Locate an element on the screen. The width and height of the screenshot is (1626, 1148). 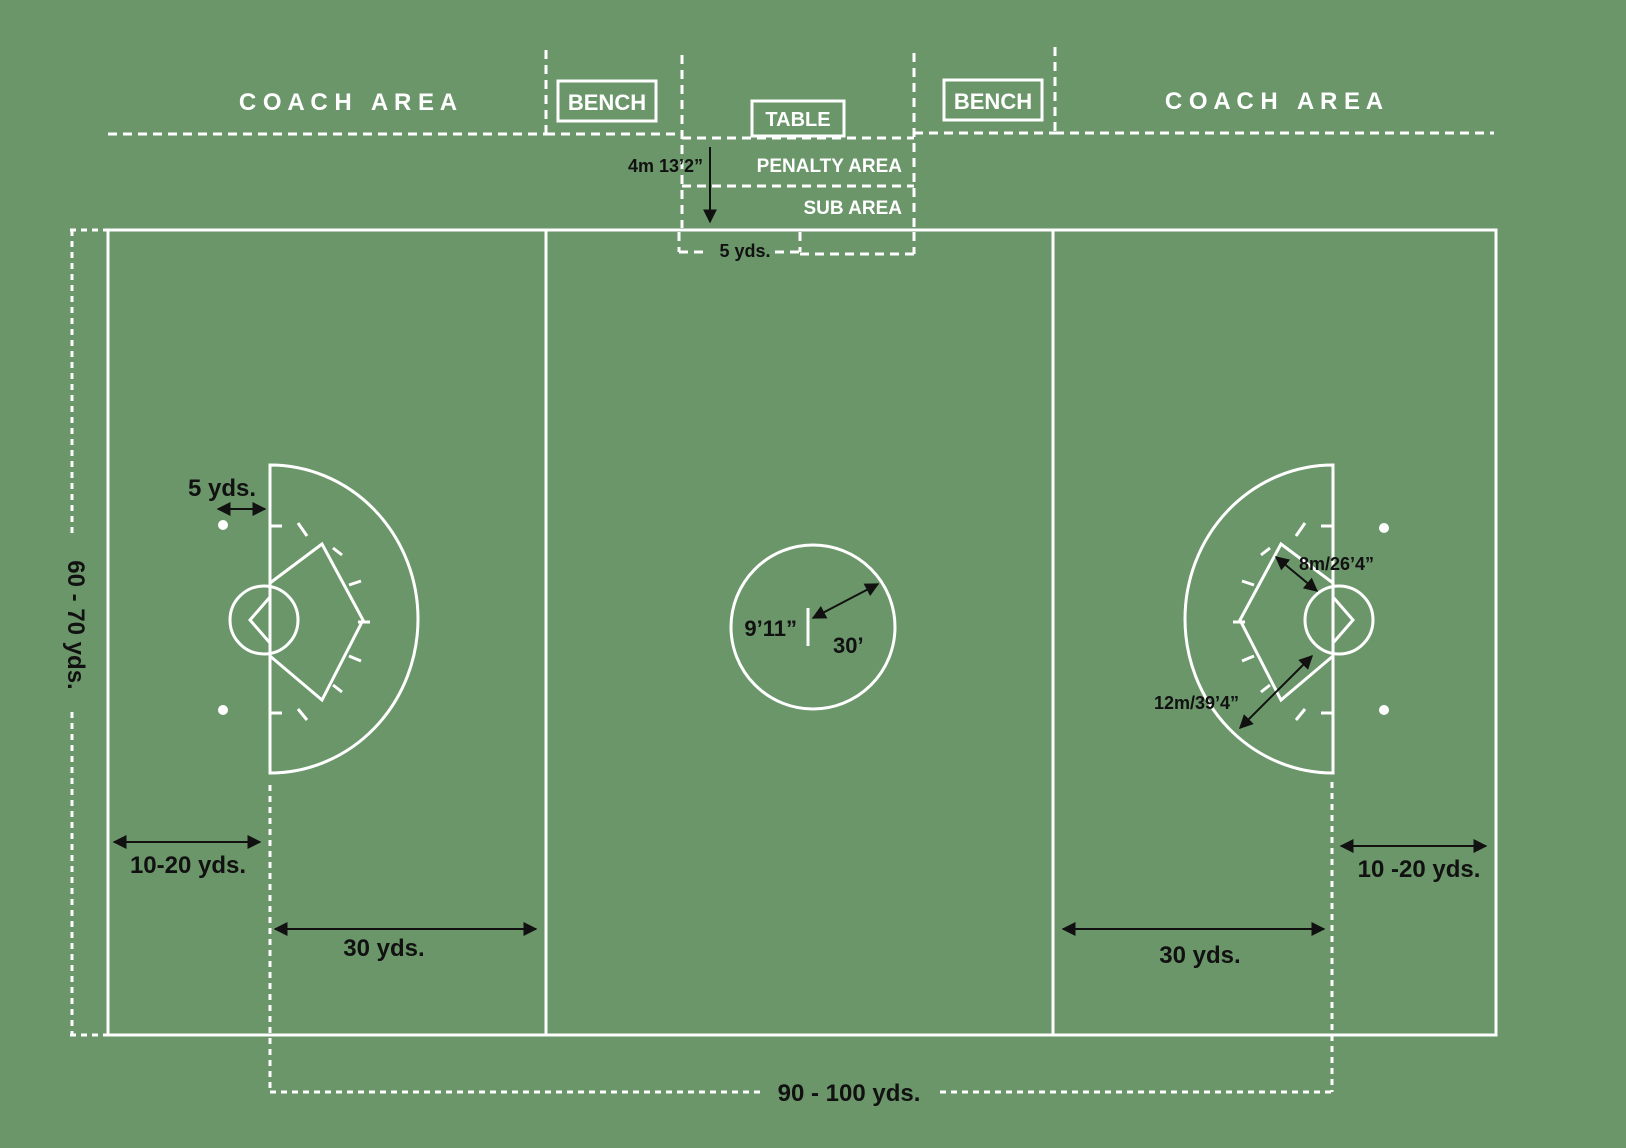
field-width-label: 60 - 70 yds. is located at coordinates (75, 624).